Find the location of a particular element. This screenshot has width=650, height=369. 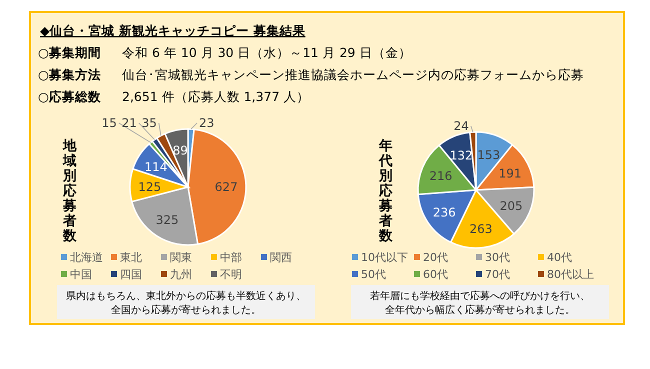

data-label: 15 is located at coordinates (109, 123).